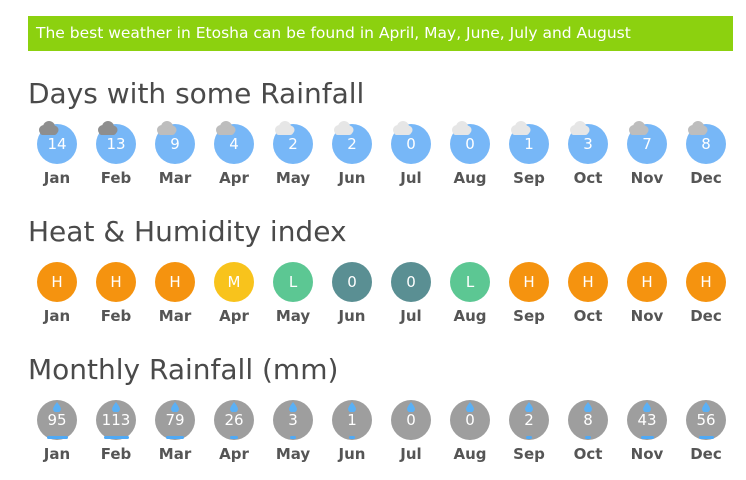  I want to click on rainfall-value: 3, so click(293, 420).